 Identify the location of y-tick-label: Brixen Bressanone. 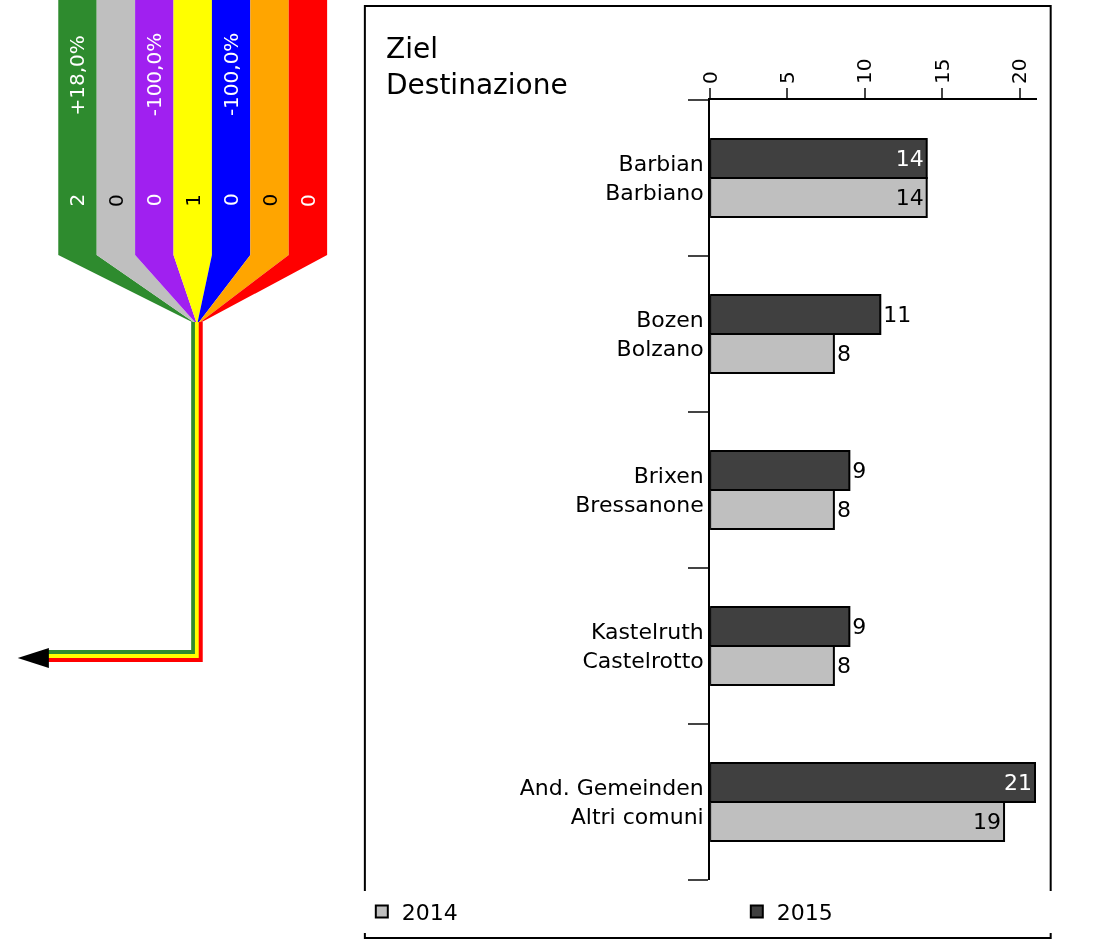
(639, 490).